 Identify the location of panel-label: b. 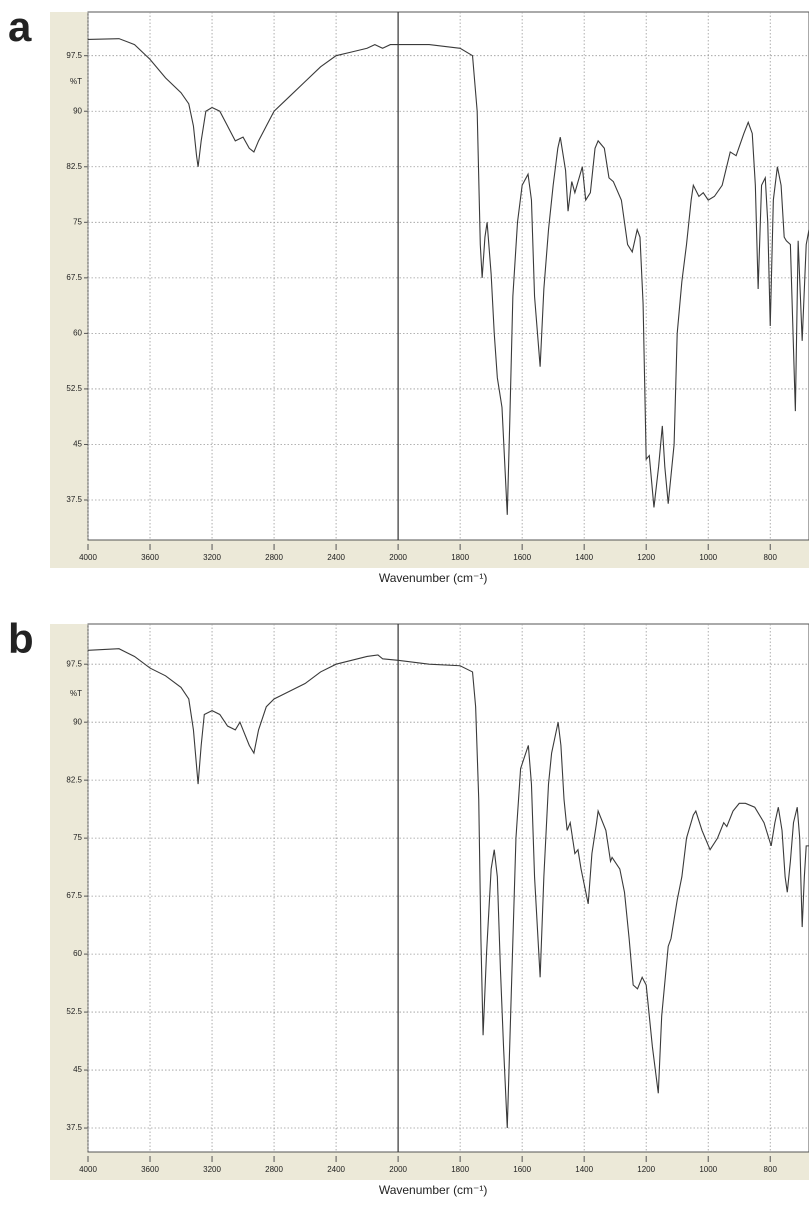
(21, 638).